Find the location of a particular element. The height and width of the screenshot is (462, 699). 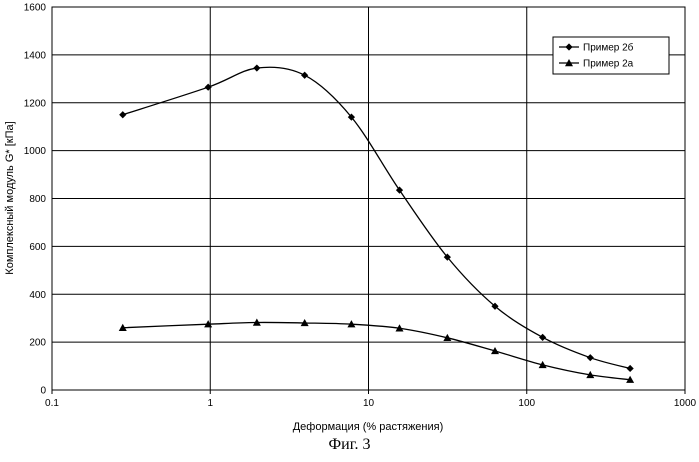

y-tick-label: 200 is located at coordinates (37, 343).